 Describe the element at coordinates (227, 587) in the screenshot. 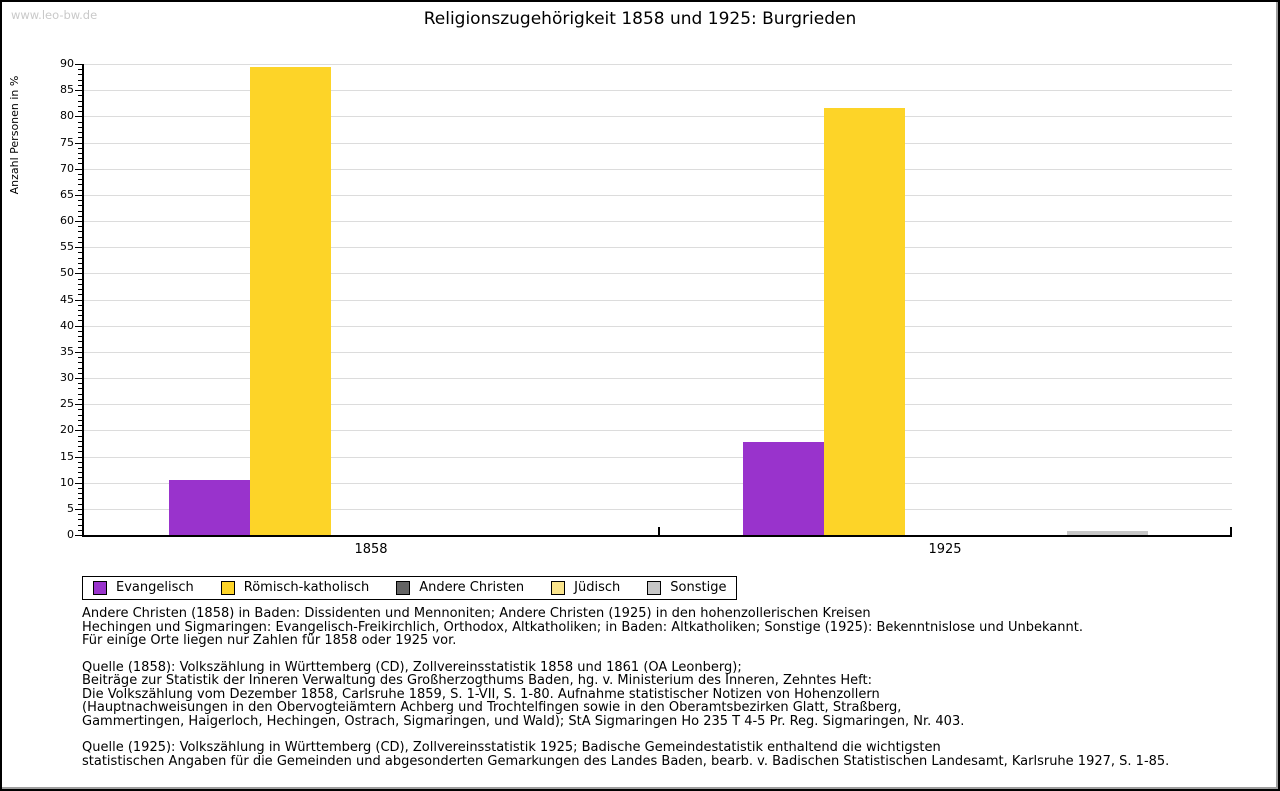

I see `legend-swatch-romisch-katholisch` at that location.